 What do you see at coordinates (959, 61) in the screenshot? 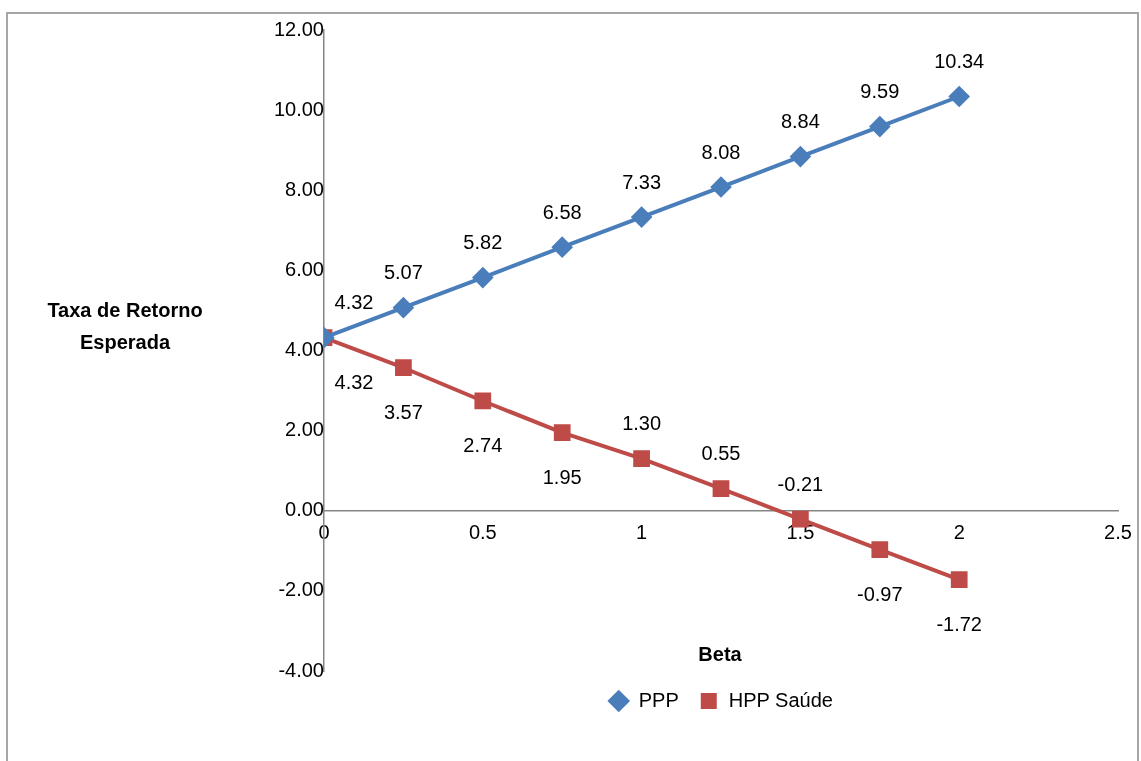
I see `data-label: 10.34` at bounding box center [959, 61].